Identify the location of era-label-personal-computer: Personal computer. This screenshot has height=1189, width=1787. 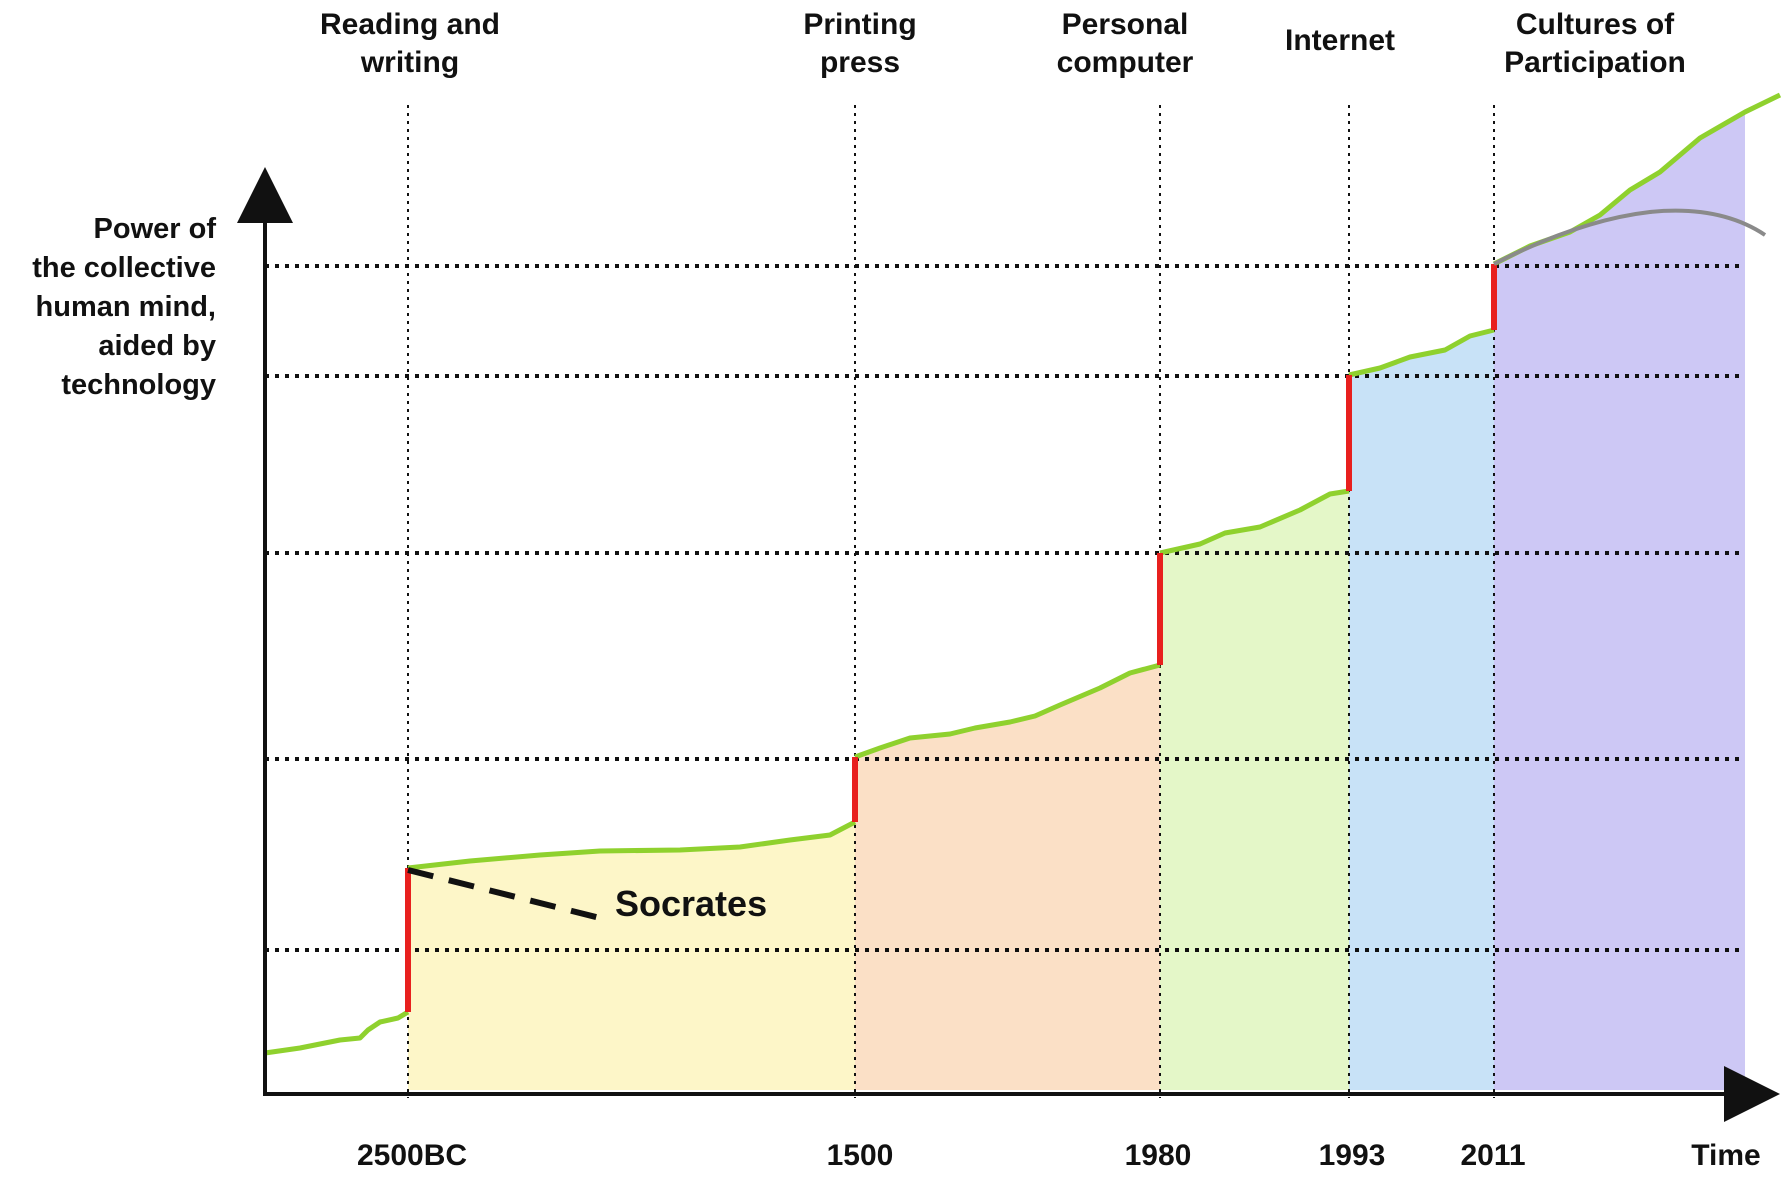
(1125, 43).